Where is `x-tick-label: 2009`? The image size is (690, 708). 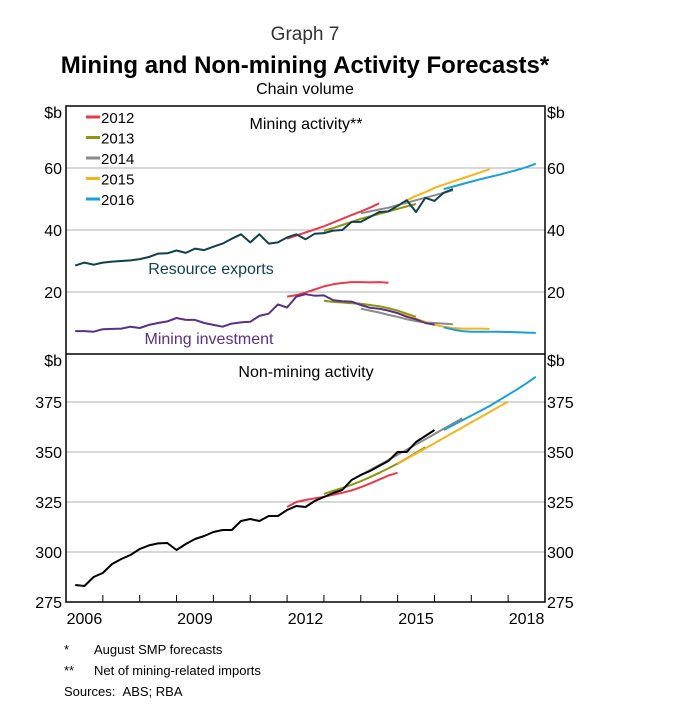
x-tick-label: 2009 is located at coordinates (195, 619).